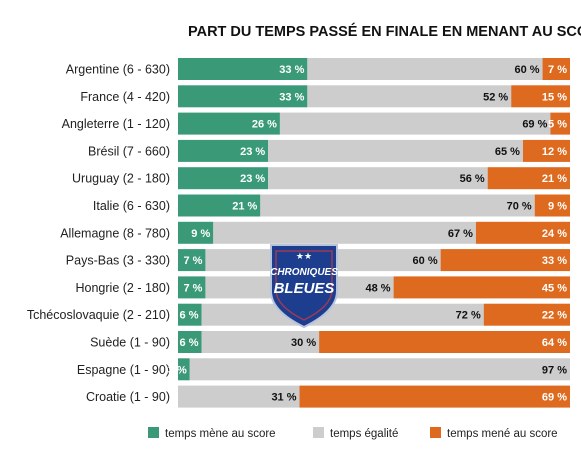 Image resolution: width=581 pixels, height=453 pixels. I want to click on bar-row: Uruguay (2 - 180) 23 % 56 % 21 %, so click(321, 178).